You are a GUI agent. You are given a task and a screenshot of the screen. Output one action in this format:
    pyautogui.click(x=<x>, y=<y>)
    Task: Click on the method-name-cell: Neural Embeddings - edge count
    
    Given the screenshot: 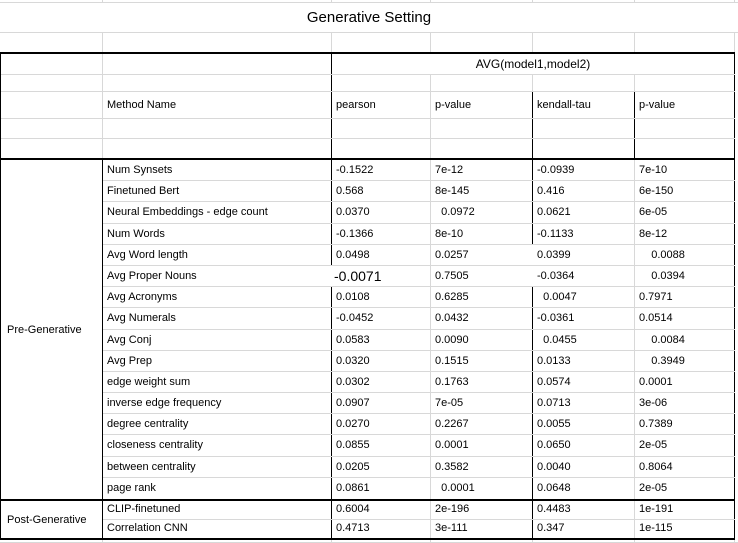 What is the action you would take?
    pyautogui.click(x=217, y=212)
    